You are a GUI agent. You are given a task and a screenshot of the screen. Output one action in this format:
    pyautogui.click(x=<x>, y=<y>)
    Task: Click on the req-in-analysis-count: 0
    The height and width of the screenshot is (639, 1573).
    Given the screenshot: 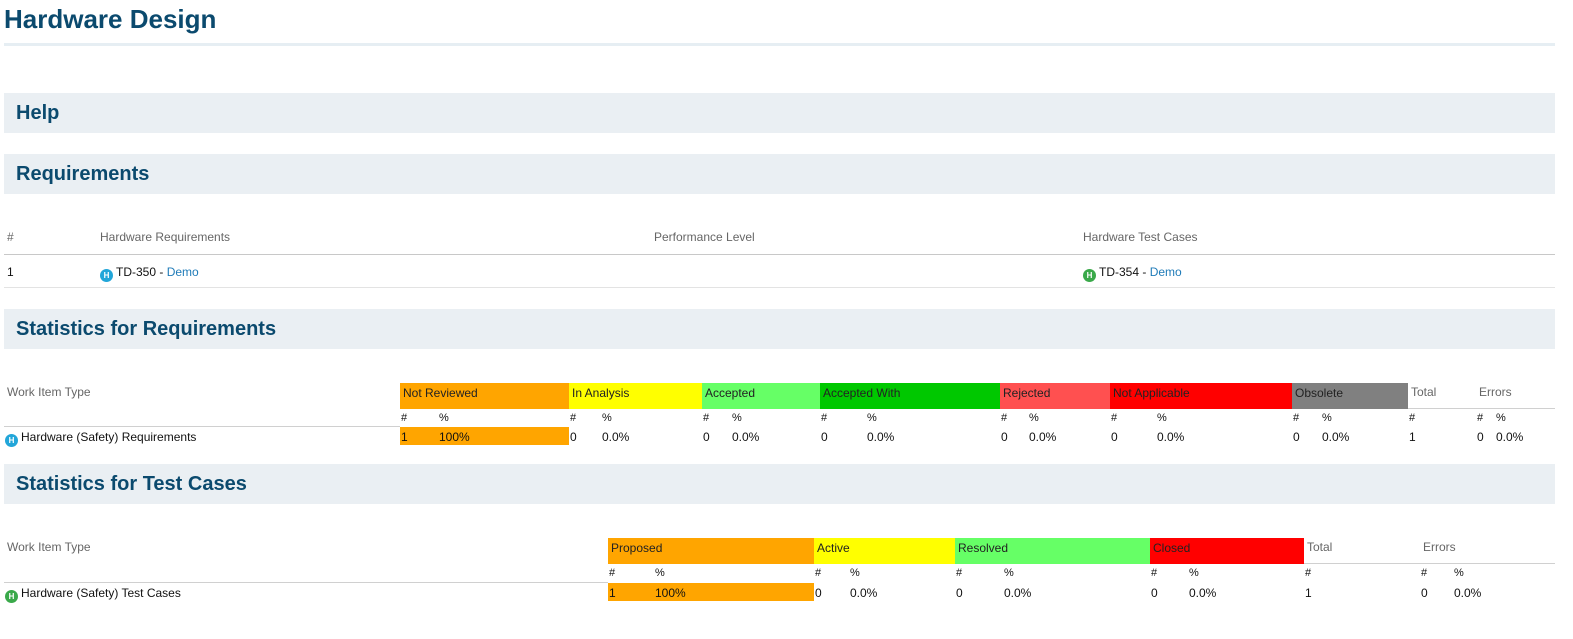 What is the action you would take?
    pyautogui.click(x=573, y=437)
    